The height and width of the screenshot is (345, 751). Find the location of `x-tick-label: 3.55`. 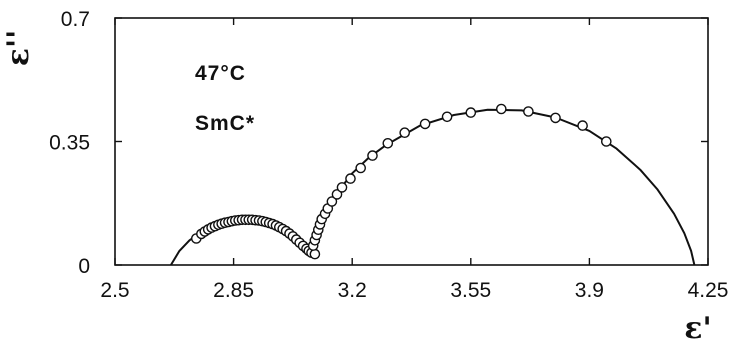

x-tick-label: 3.55 is located at coordinates (470, 290).